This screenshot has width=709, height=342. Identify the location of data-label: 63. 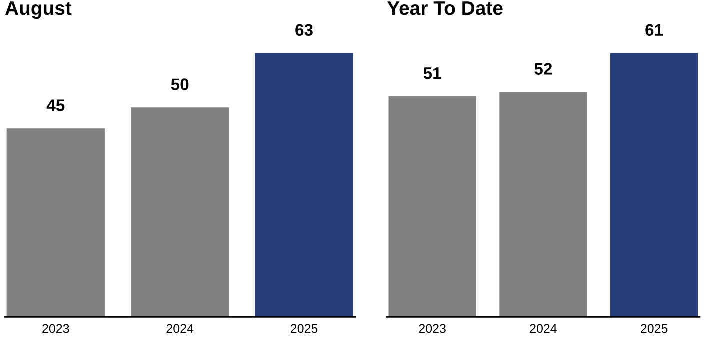
(304, 30).